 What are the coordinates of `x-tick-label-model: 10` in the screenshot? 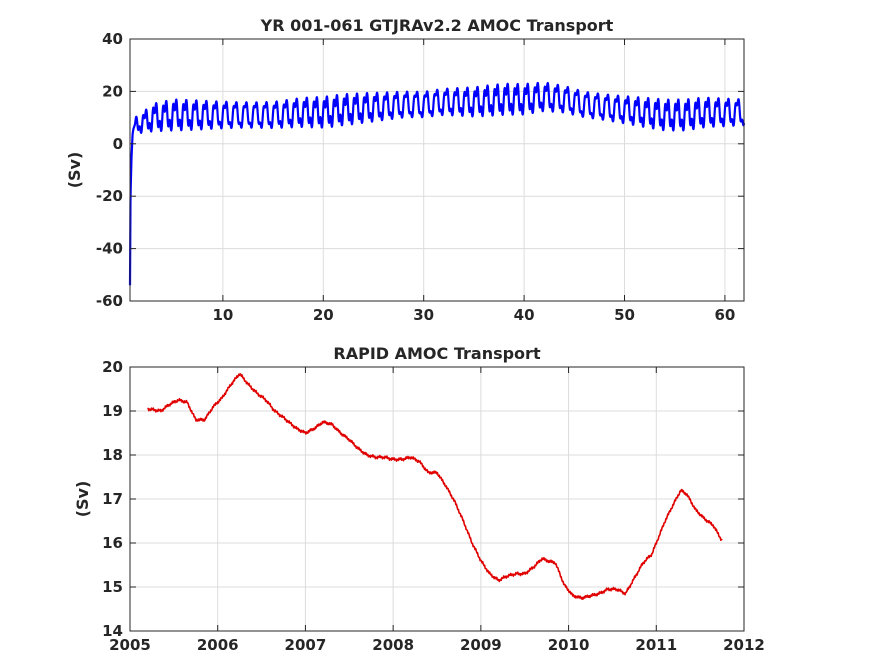 It's located at (222, 315).